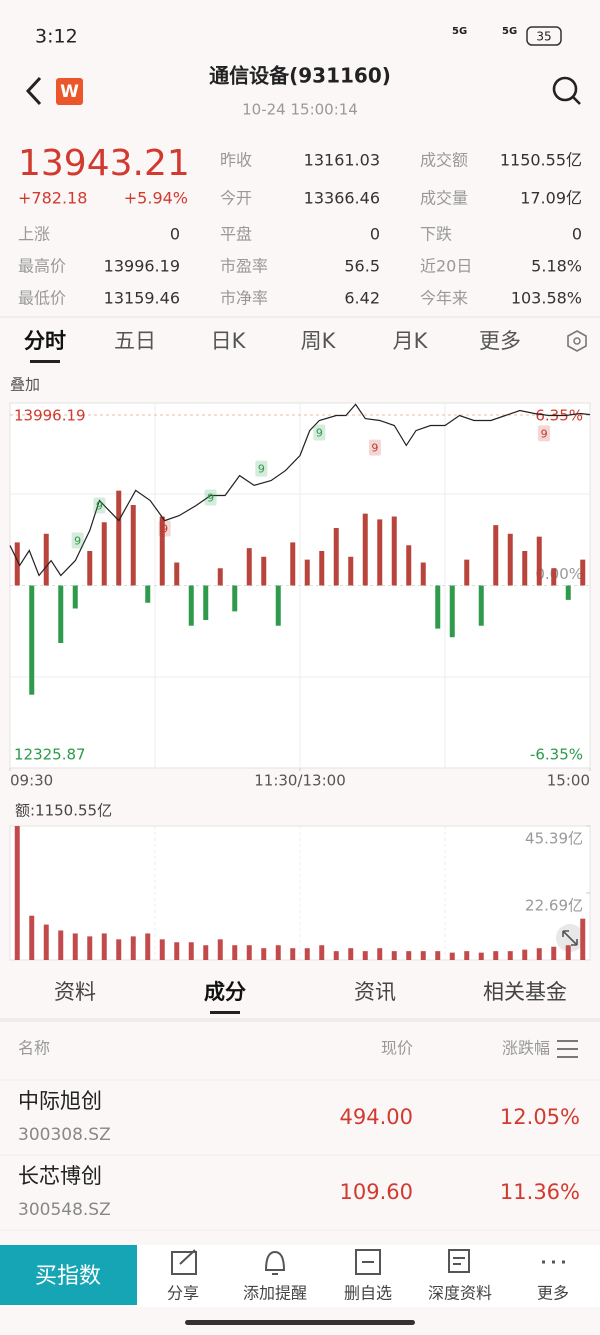  I want to click on back-icon, so click(33, 91).